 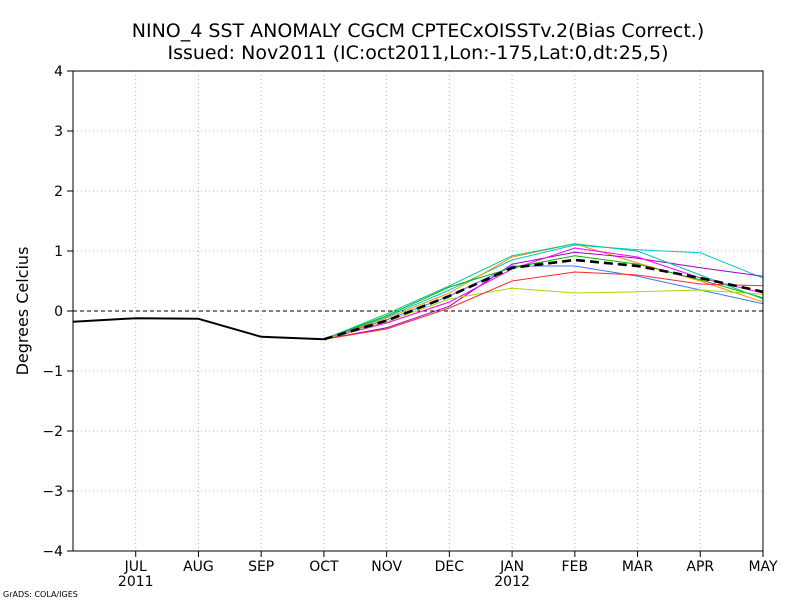 What do you see at coordinates (22, 311) in the screenshot?
I see `y-axis-label: Degrees Celcius` at bounding box center [22, 311].